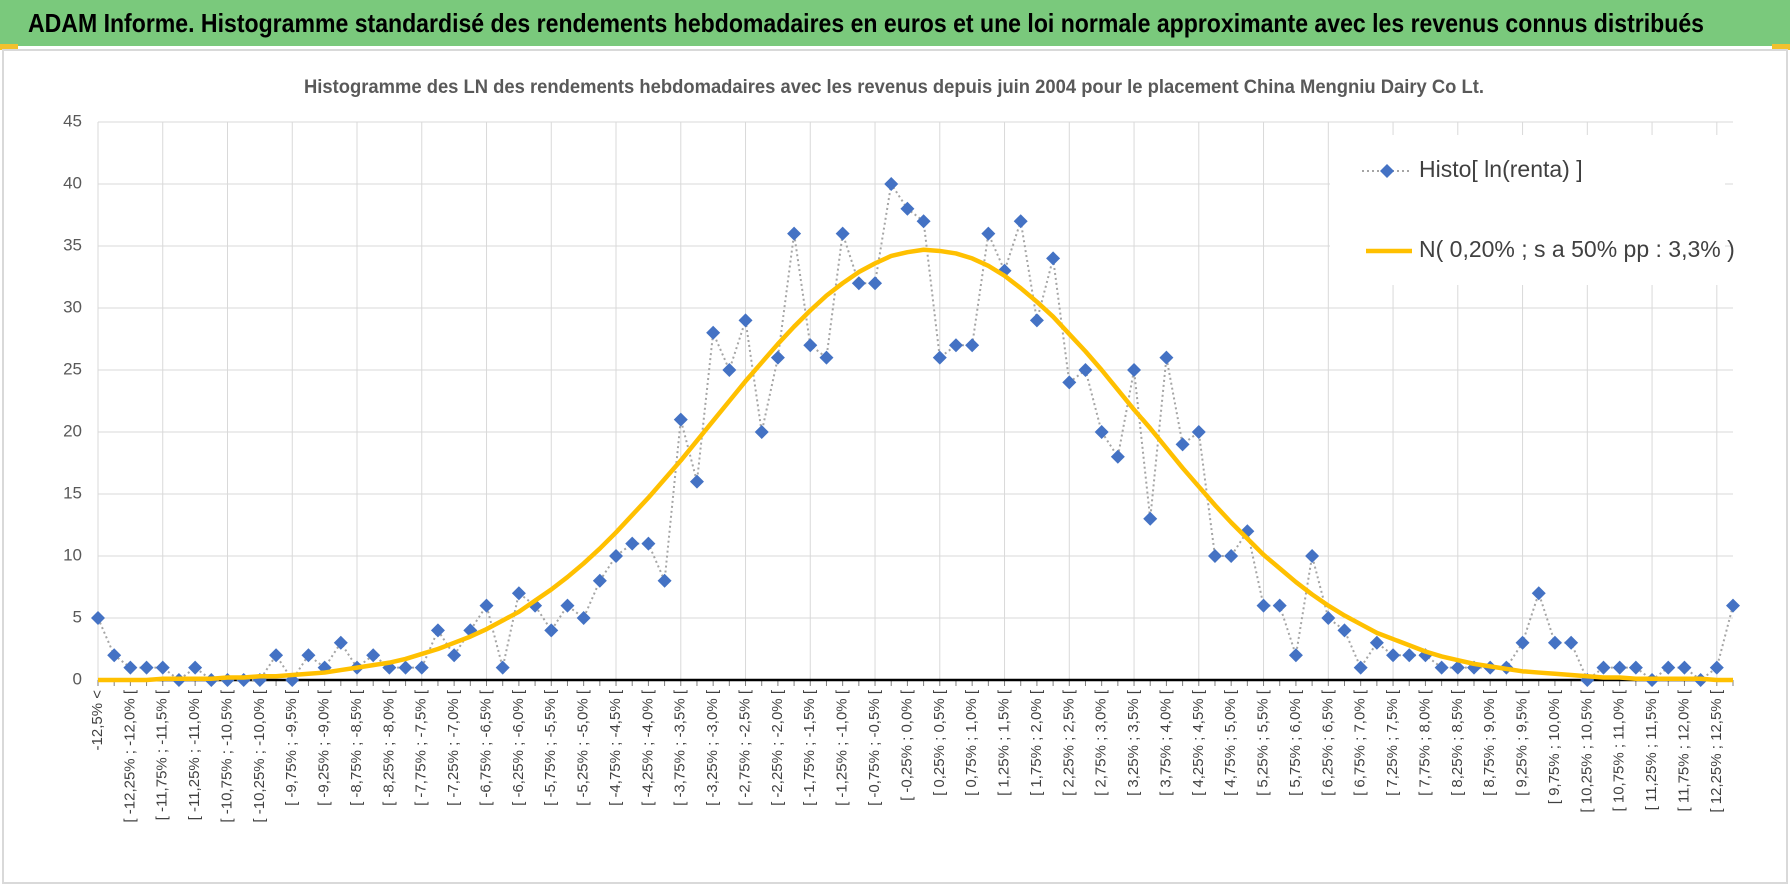 Image resolution: width=1790 pixels, height=887 pixels. Describe the element at coordinates (777, 747) in the screenshot. I see `x-tick-label: [ -2,25% ; -2,0% [` at that location.